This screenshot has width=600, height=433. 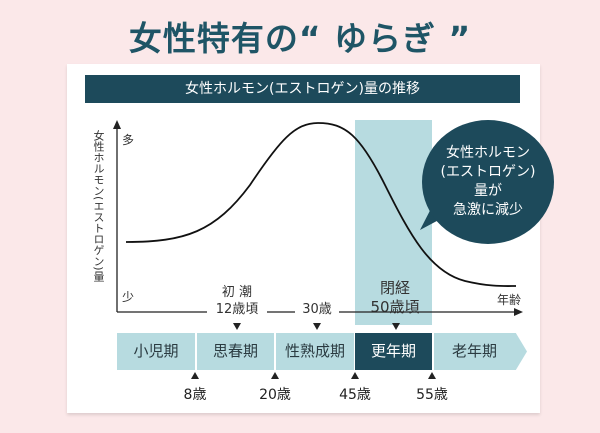 What do you see at coordinates (156, 351) in the screenshot?
I see `phase-childhood: 小児期` at bounding box center [156, 351].